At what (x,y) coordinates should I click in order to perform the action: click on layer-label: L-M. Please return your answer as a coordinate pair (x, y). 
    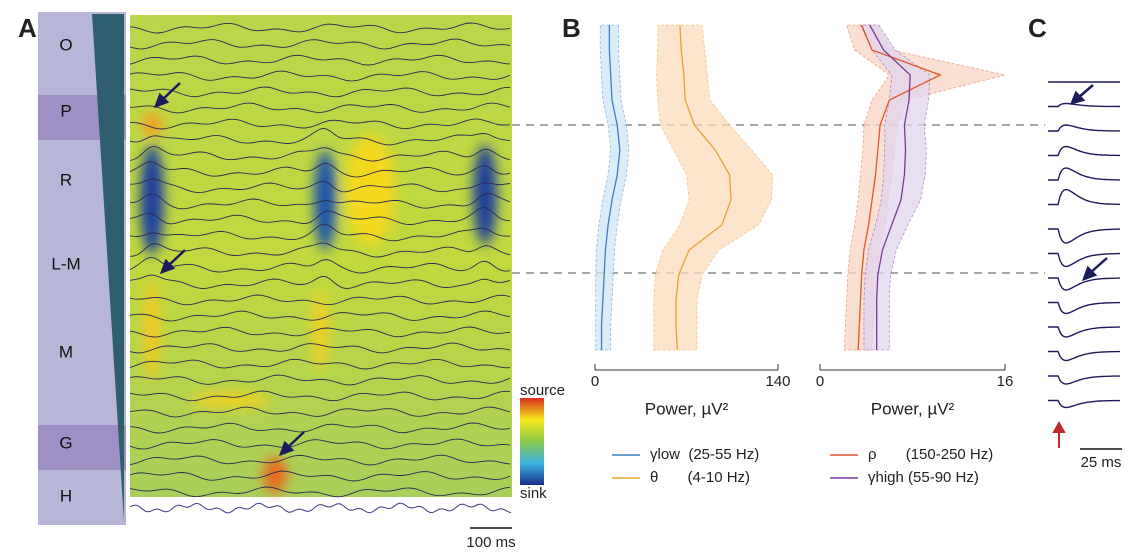
    Looking at the image, I should click on (65, 263).